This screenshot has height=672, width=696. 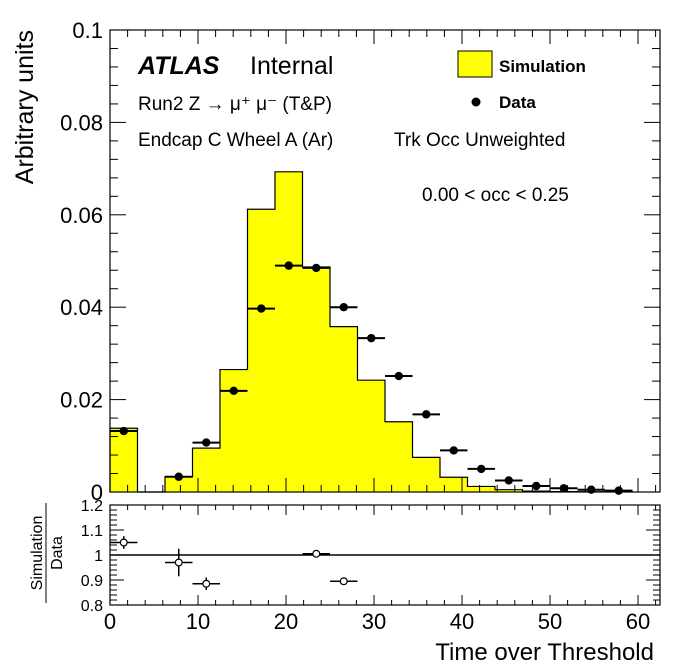 I want to click on x-tick-label: 30, so click(x=374, y=621).